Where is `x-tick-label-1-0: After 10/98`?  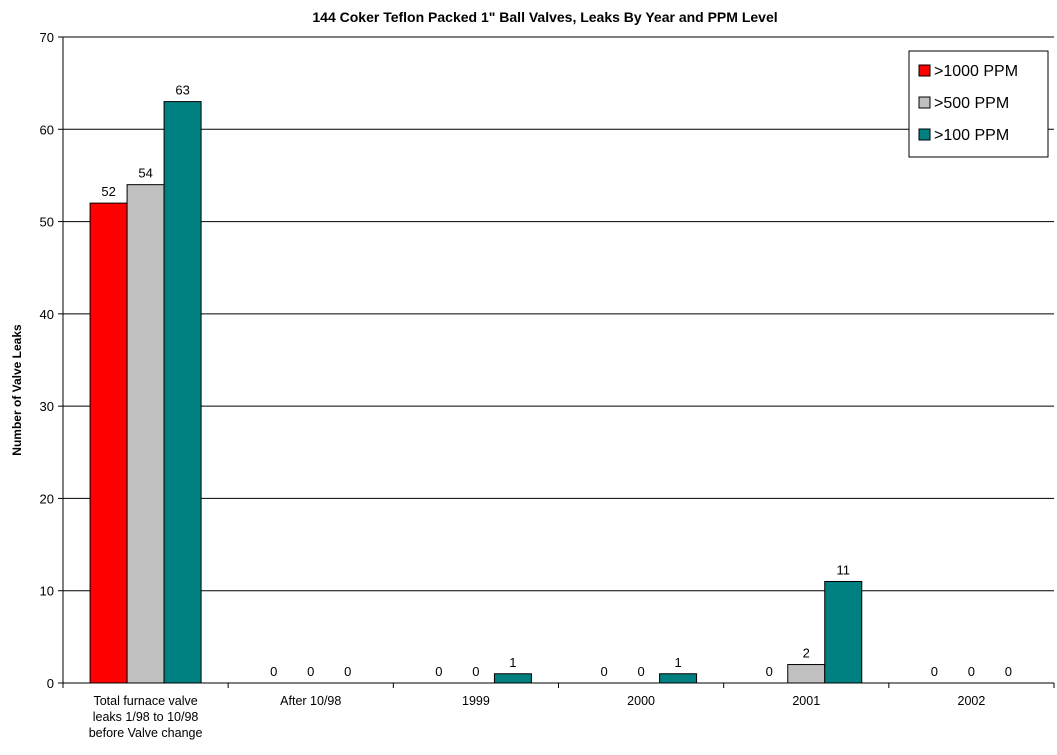
x-tick-label-1-0: After 10/98 is located at coordinates (310, 701).